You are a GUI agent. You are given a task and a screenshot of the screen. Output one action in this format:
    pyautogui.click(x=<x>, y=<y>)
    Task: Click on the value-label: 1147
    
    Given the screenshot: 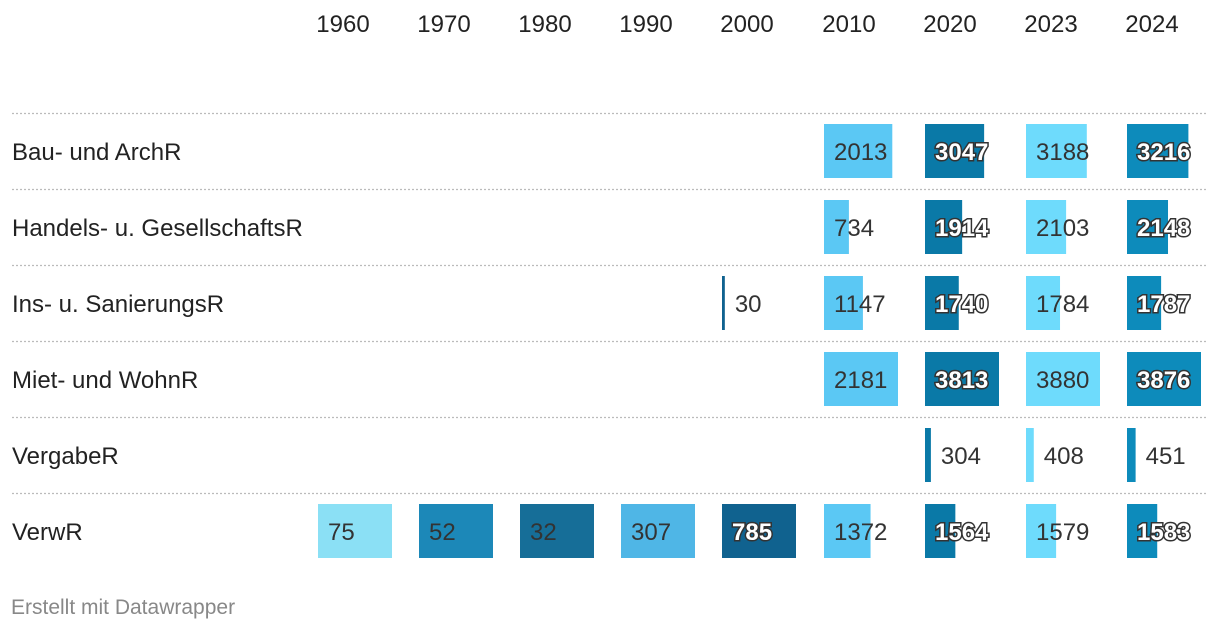 What is the action you would take?
    pyautogui.click(x=860, y=304)
    